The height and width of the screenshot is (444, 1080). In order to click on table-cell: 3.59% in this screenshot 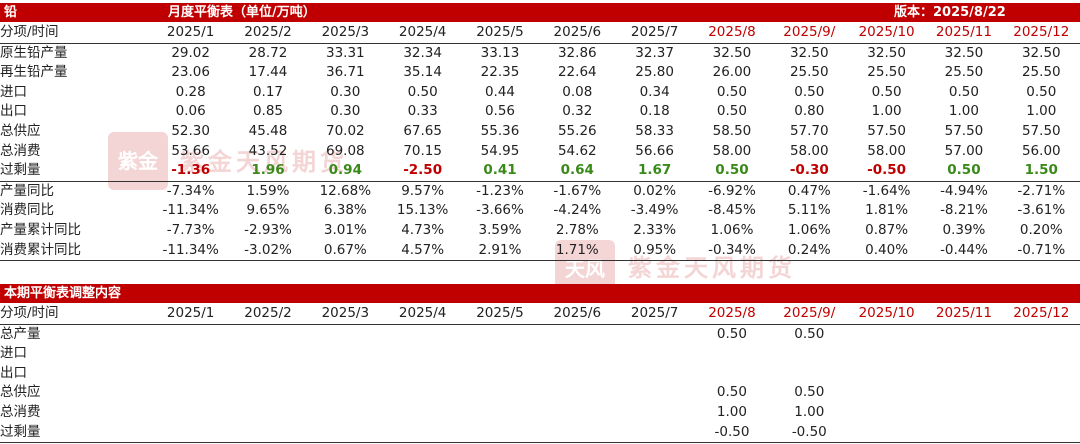, I will do `click(500, 229)`.